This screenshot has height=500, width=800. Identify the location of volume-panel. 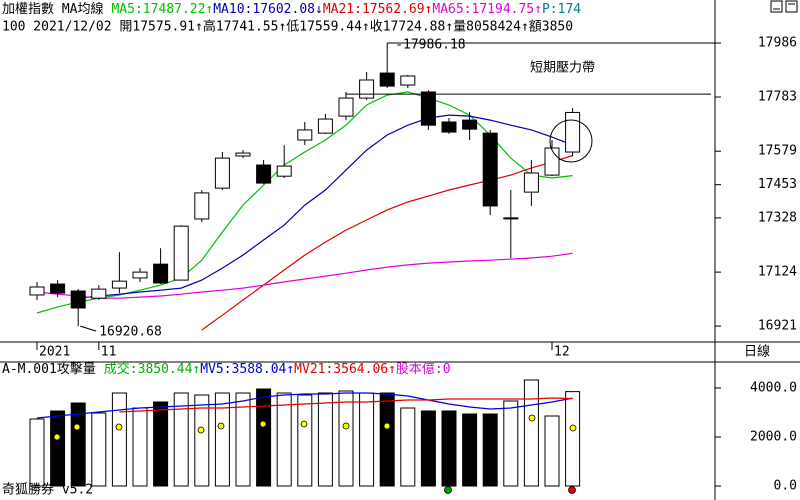
(305, 433).